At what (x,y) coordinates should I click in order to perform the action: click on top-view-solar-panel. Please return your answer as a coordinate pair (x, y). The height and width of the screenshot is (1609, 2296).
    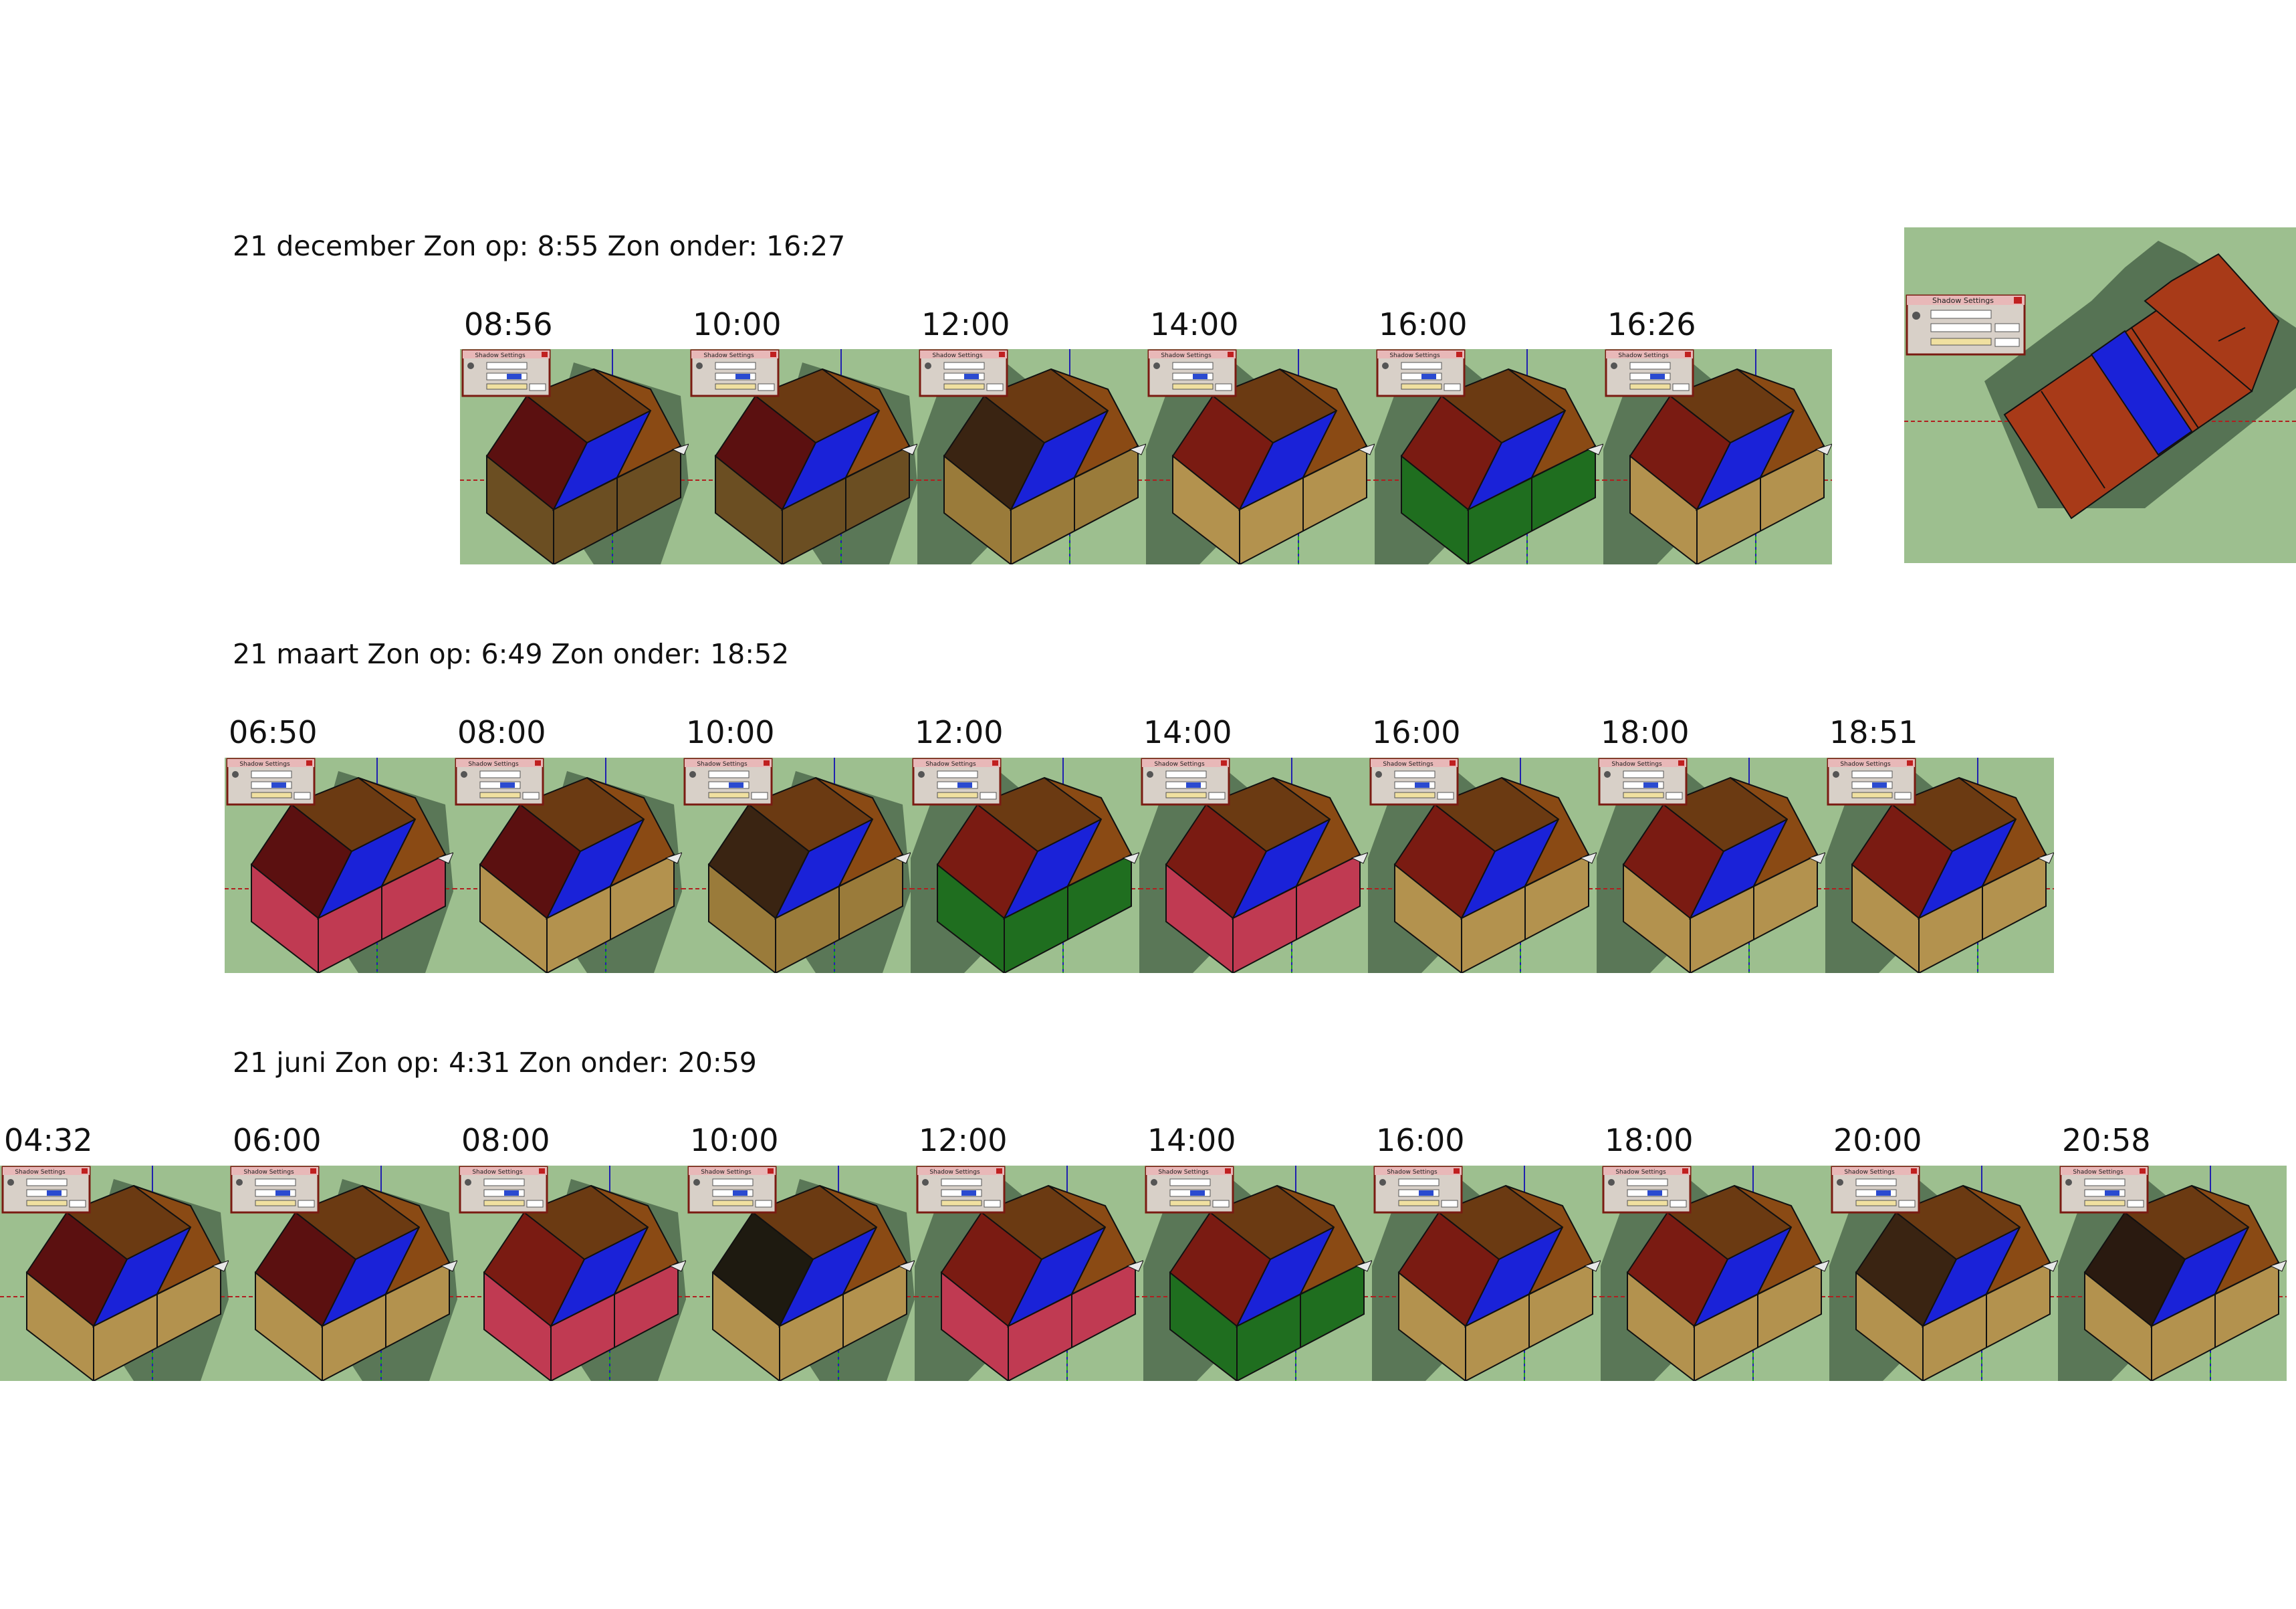
    Looking at the image, I should click on (2141, 393).